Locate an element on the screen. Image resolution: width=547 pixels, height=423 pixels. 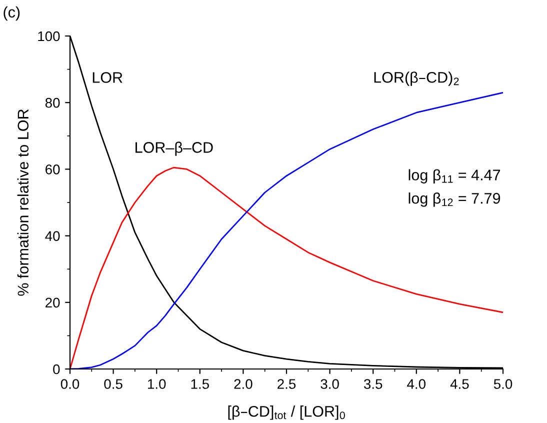
x-tick-label: 4.0 is located at coordinates (416, 384).